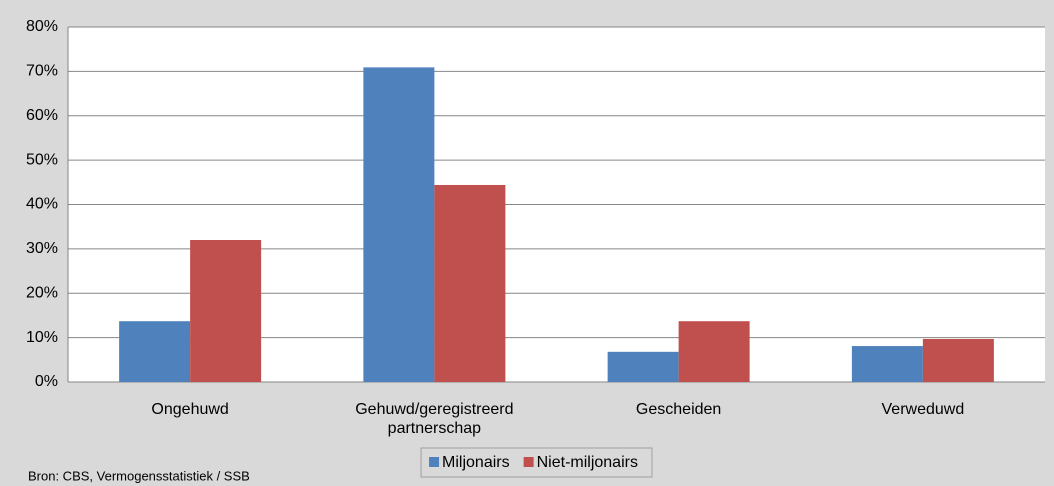  I want to click on legend-box, so click(536, 462).